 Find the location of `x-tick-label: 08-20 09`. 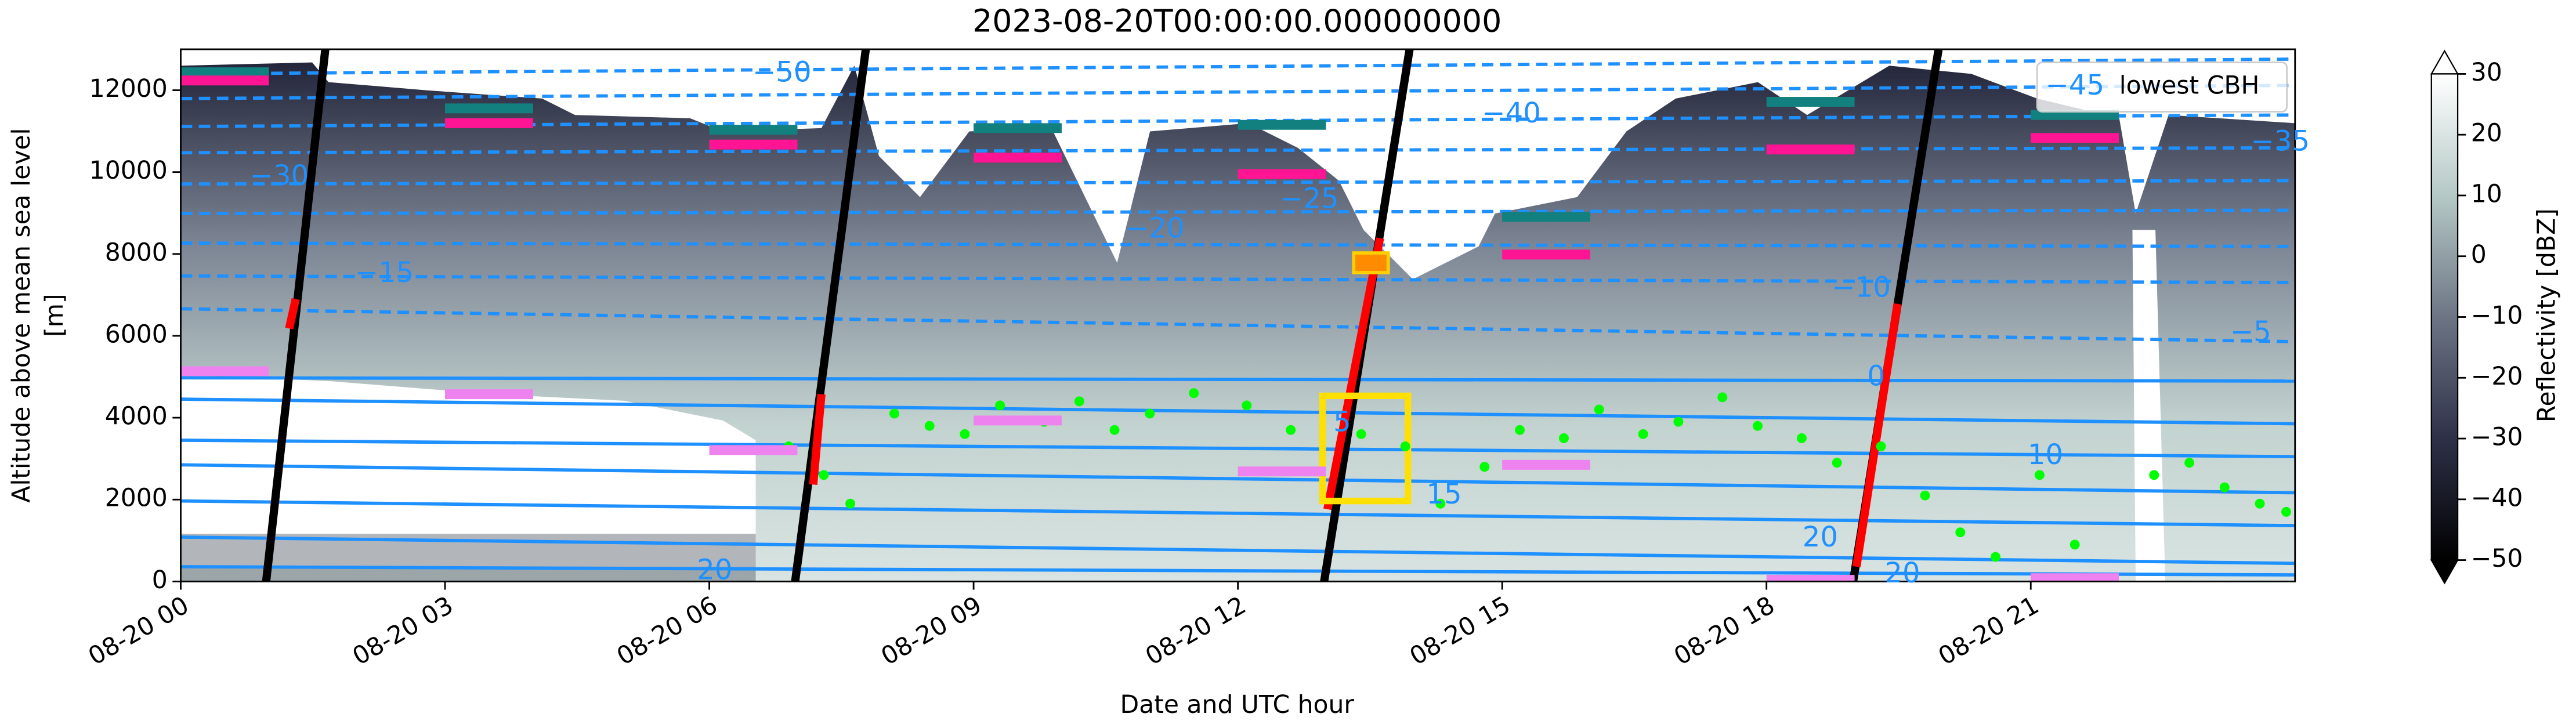

x-tick-label: 08-20 09 is located at coordinates (932, 631).